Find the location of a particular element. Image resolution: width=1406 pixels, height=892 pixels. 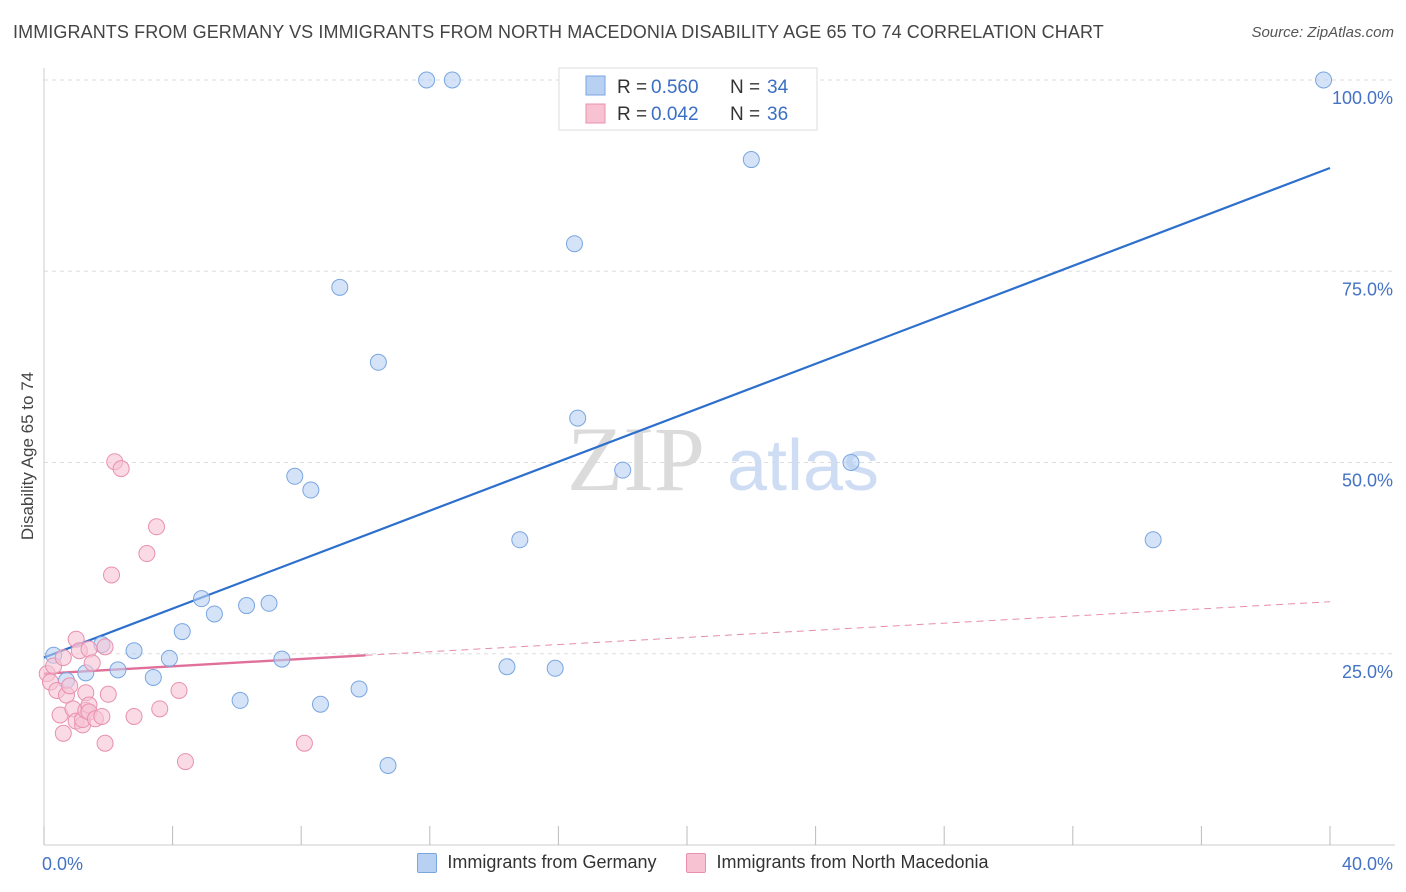

y-tick-label: 75.0% is located at coordinates (1367, 289).